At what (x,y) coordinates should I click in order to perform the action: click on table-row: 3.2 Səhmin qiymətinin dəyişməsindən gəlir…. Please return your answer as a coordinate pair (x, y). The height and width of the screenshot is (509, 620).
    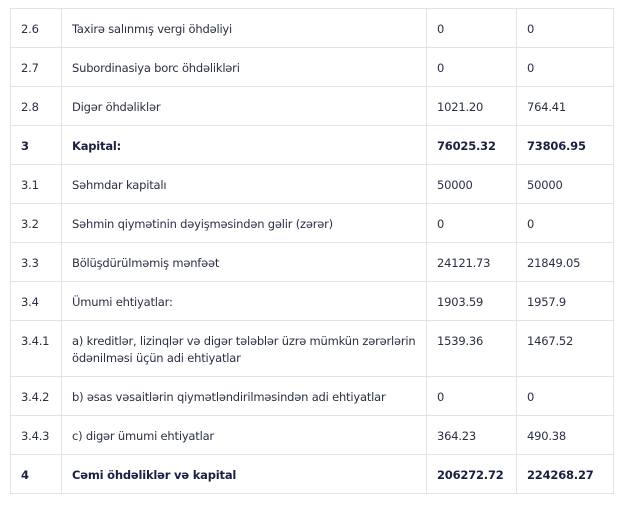
    Looking at the image, I should click on (312, 223).